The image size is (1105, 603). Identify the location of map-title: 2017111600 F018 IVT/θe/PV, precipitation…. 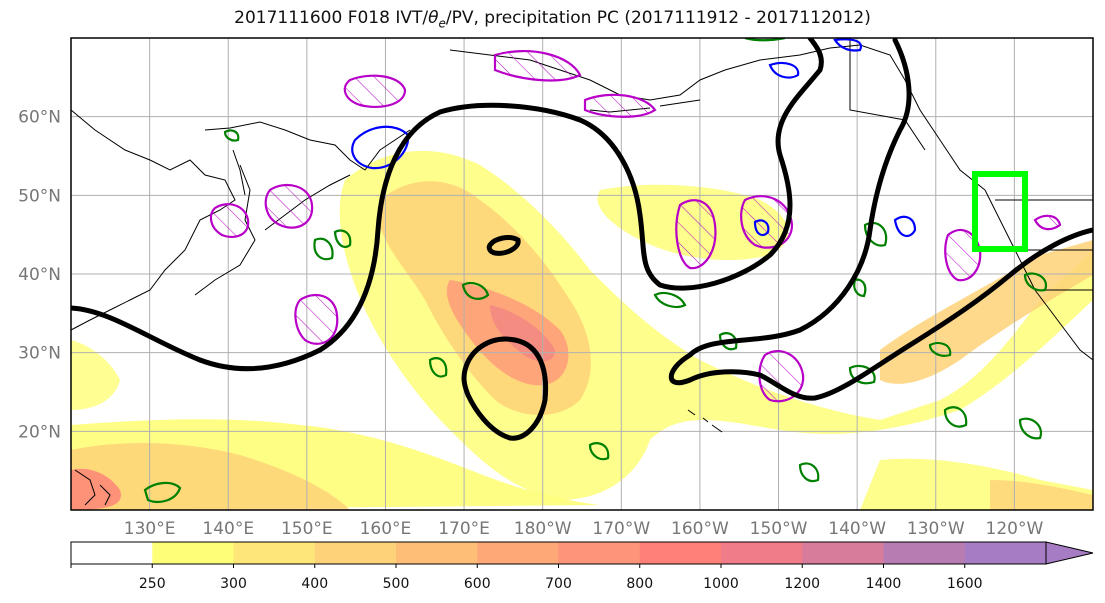
(552, 19).